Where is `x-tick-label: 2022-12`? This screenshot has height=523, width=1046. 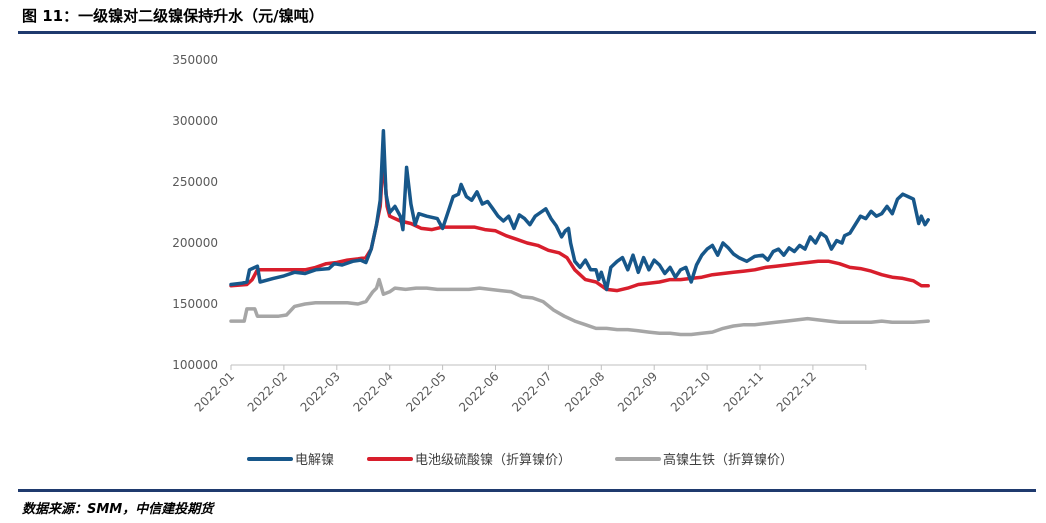 x-tick-label: 2022-12 is located at coordinates (796, 391).